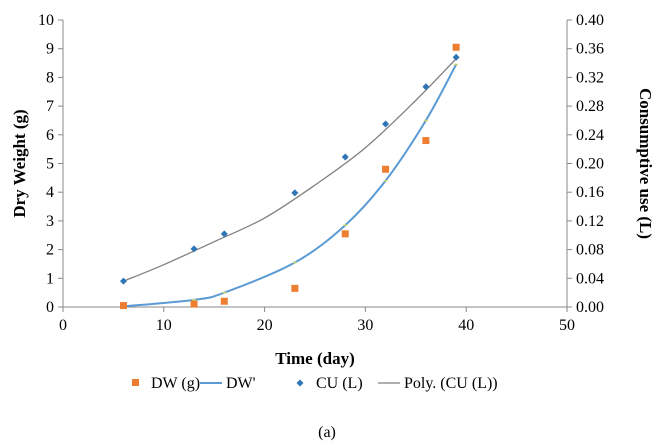  I want to click on x-tick-label: 20, so click(265, 325).